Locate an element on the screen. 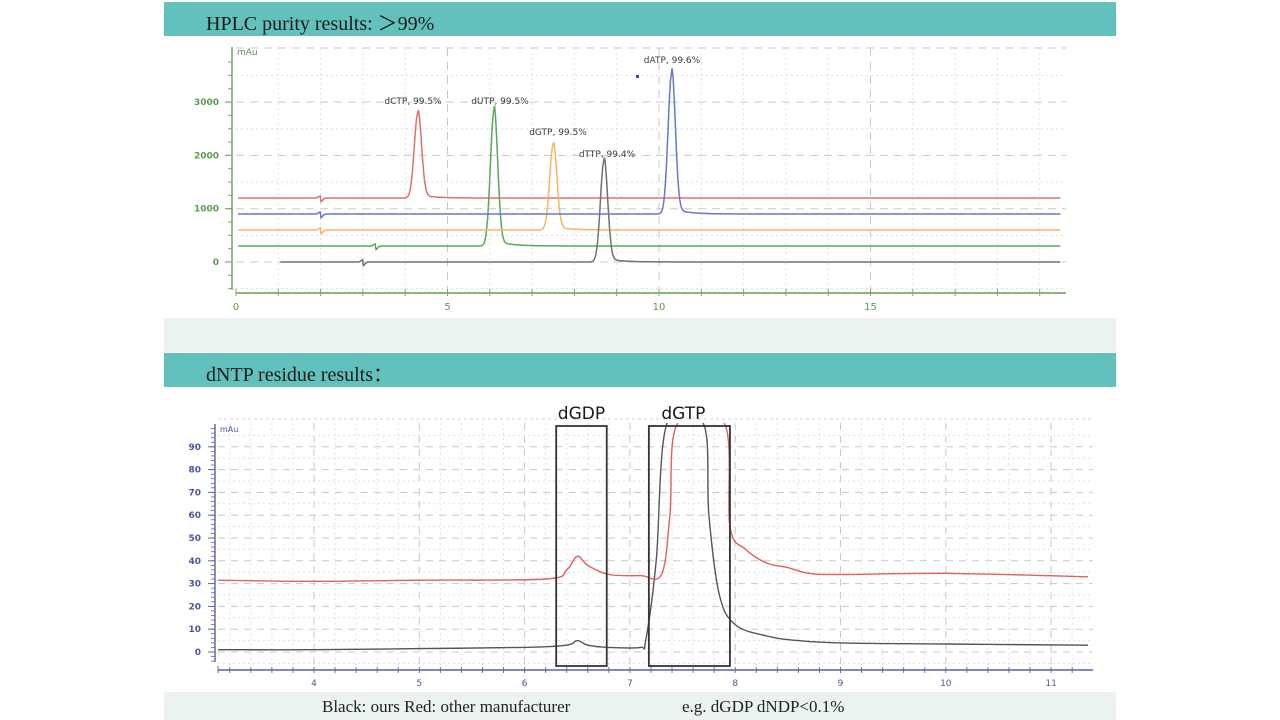 This screenshot has width=1280, height=720. x-tick-label: 8 is located at coordinates (735, 684).